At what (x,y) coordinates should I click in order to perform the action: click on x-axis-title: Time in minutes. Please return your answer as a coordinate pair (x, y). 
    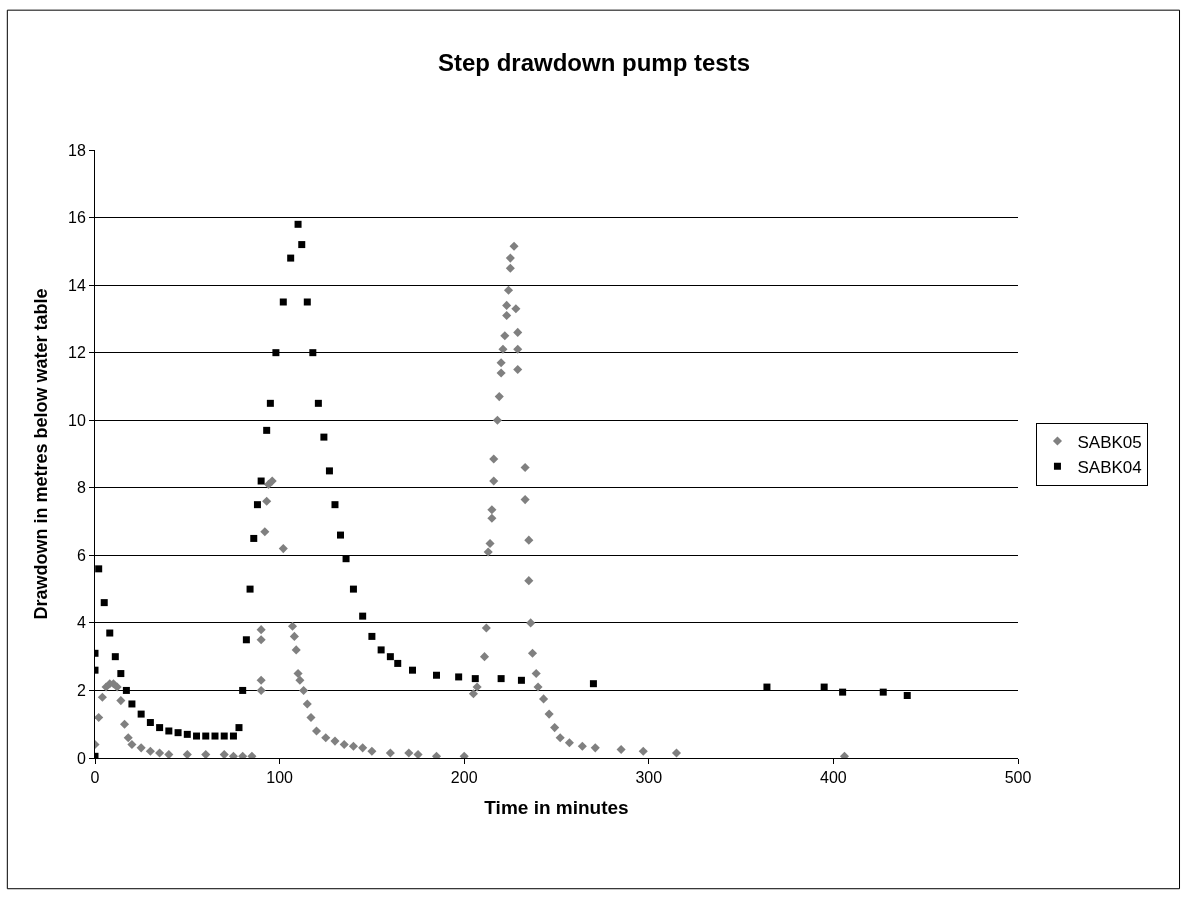
    Looking at the image, I should click on (556, 807).